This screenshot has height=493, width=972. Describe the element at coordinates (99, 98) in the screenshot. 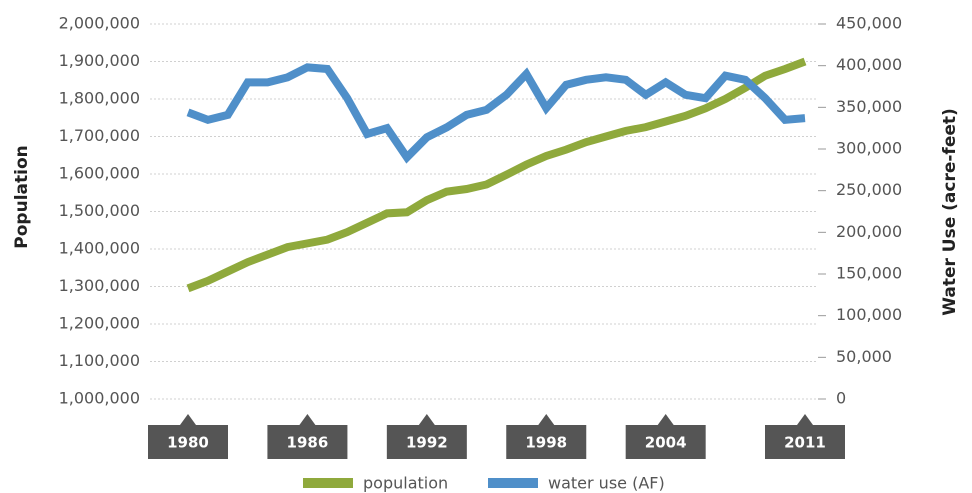

I see `y-tick-label: 1,800,000` at that location.